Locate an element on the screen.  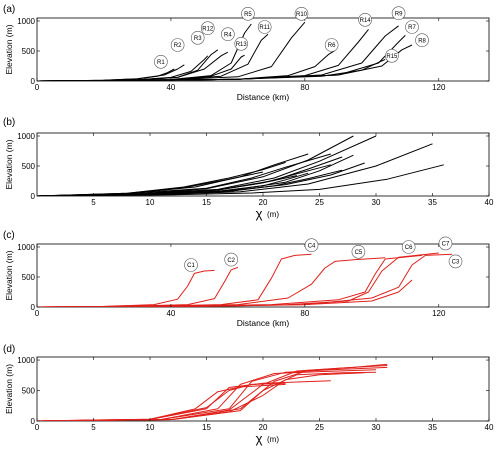
annotation-r15: R15 is located at coordinates (392, 55).